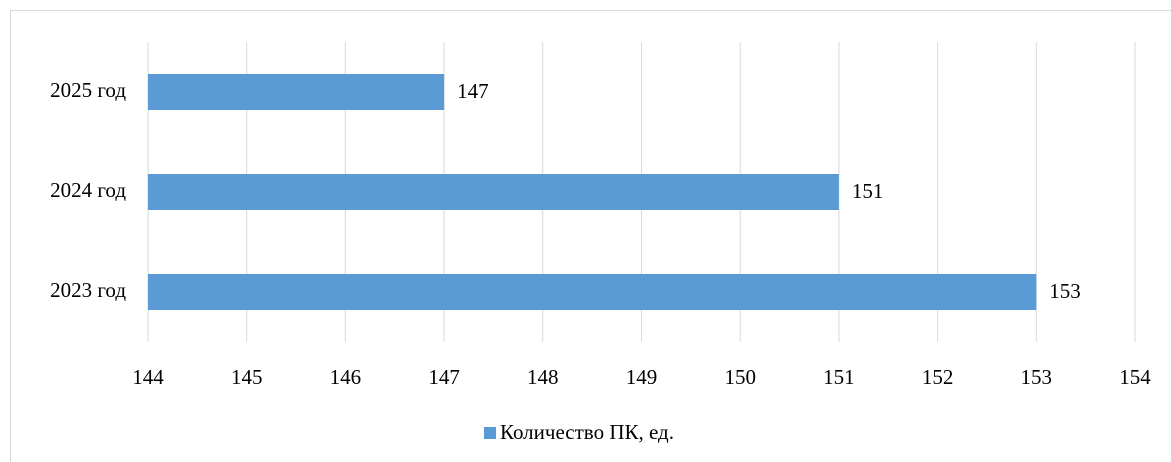 The width and height of the screenshot is (1171, 462). Describe the element at coordinates (88, 190) in the screenshot. I see `y-tick-label: 2024 год` at that location.